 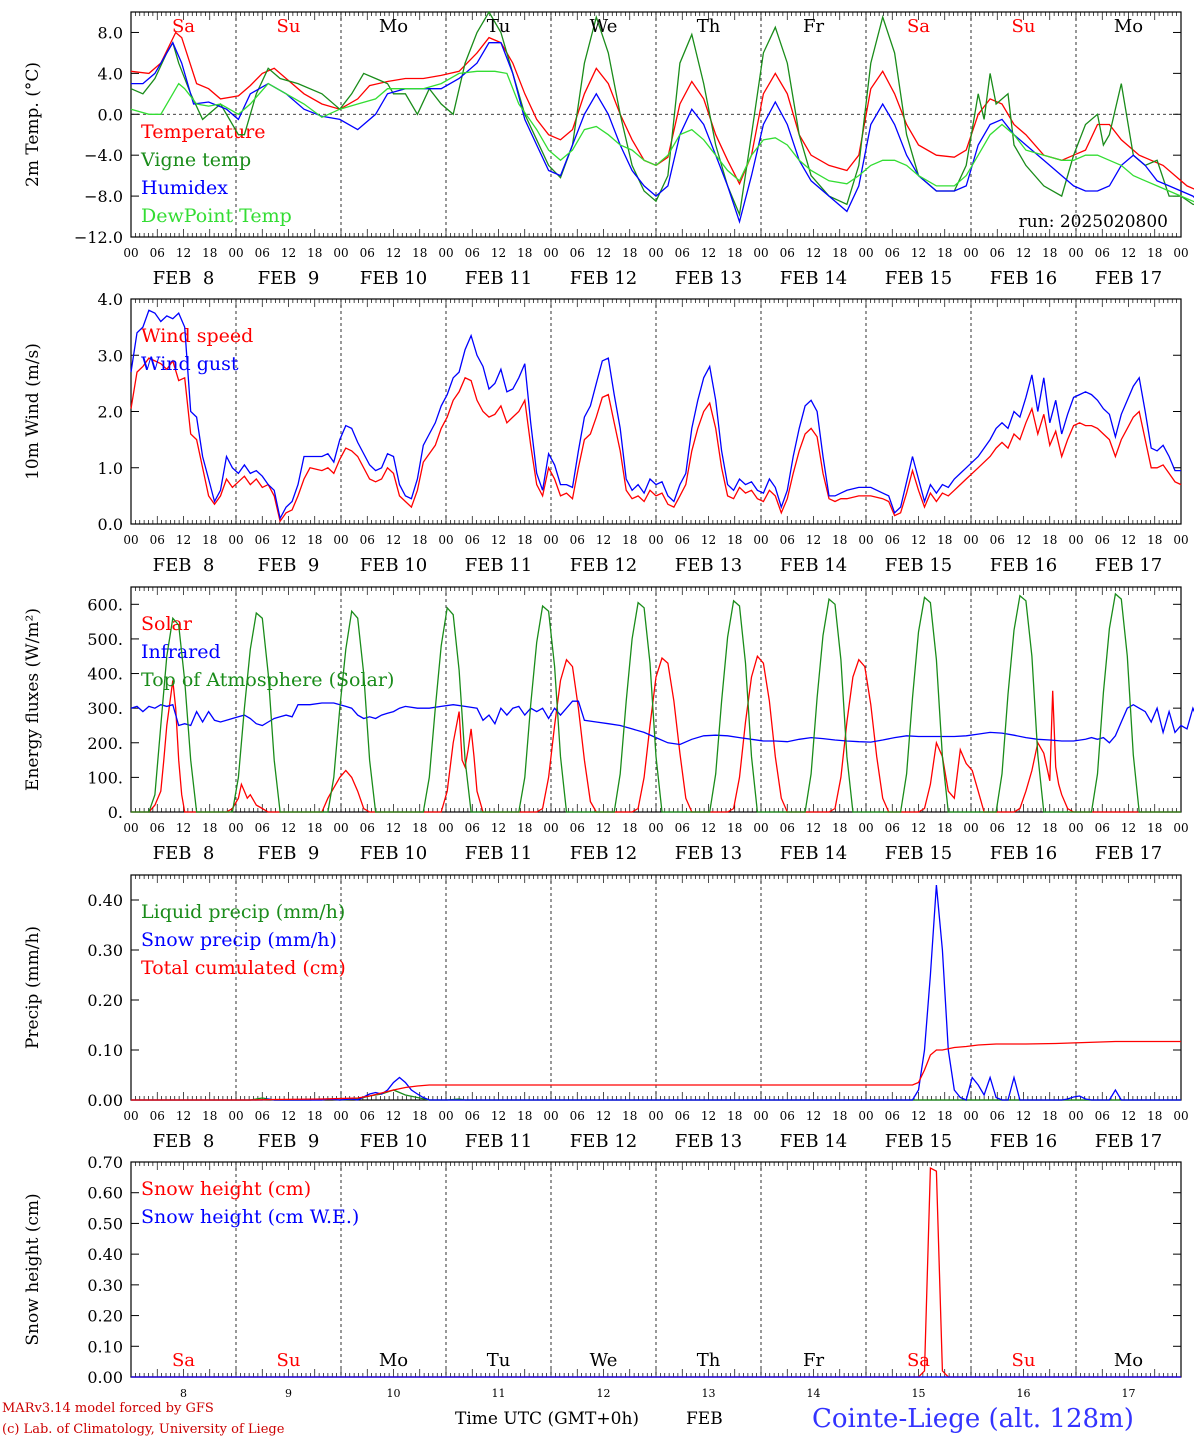 I want to click on date-label: FEB 13, so click(x=708, y=278).